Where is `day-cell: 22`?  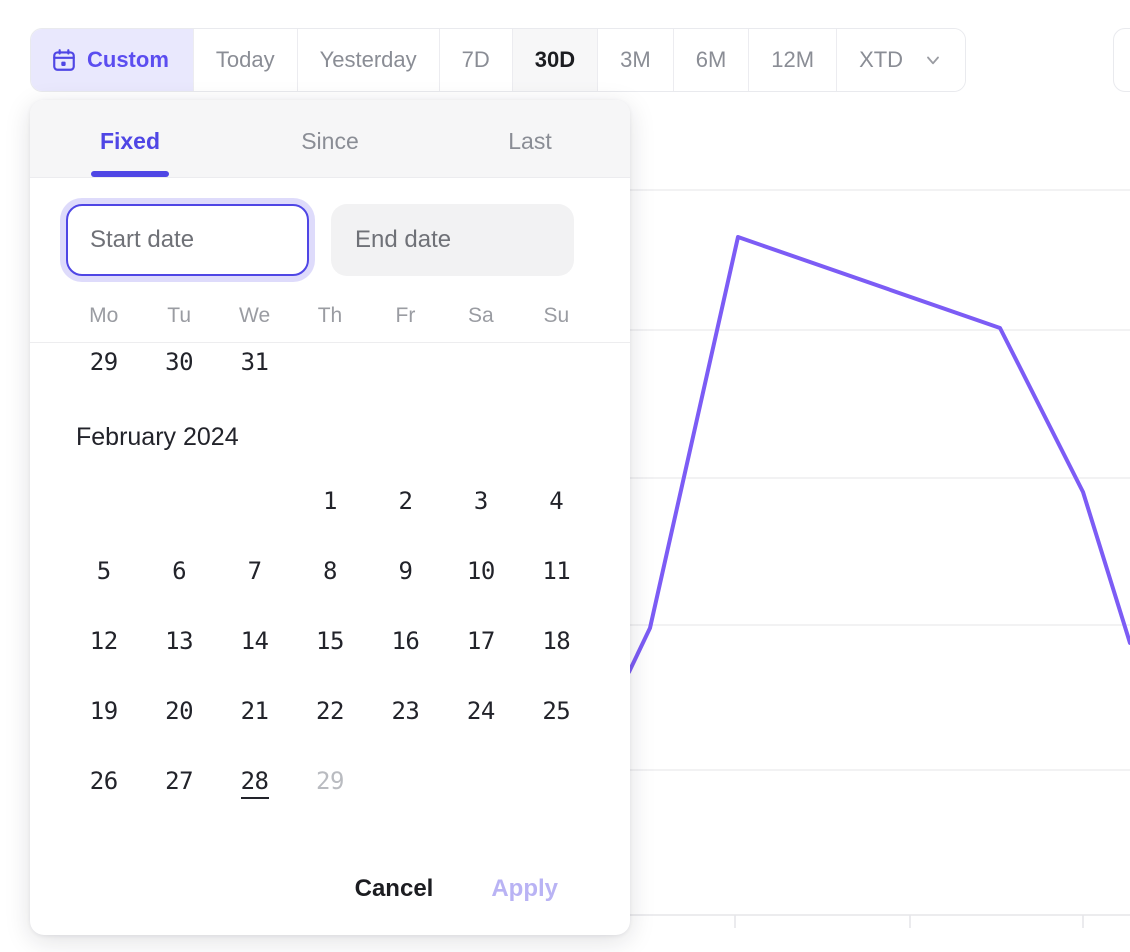
day-cell: 22 is located at coordinates (329, 711).